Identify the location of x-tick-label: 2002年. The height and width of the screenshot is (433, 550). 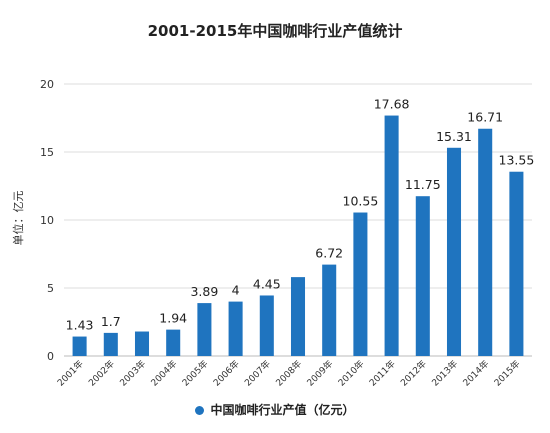
(101, 373).